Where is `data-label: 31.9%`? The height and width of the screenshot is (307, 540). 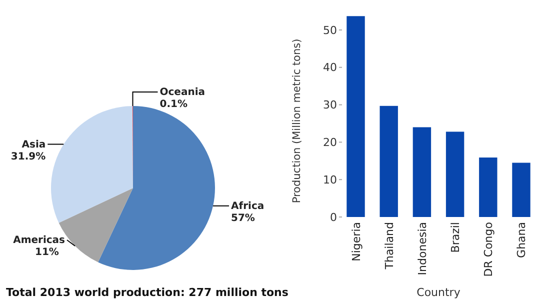 data-label: 31.9% is located at coordinates (28, 156).